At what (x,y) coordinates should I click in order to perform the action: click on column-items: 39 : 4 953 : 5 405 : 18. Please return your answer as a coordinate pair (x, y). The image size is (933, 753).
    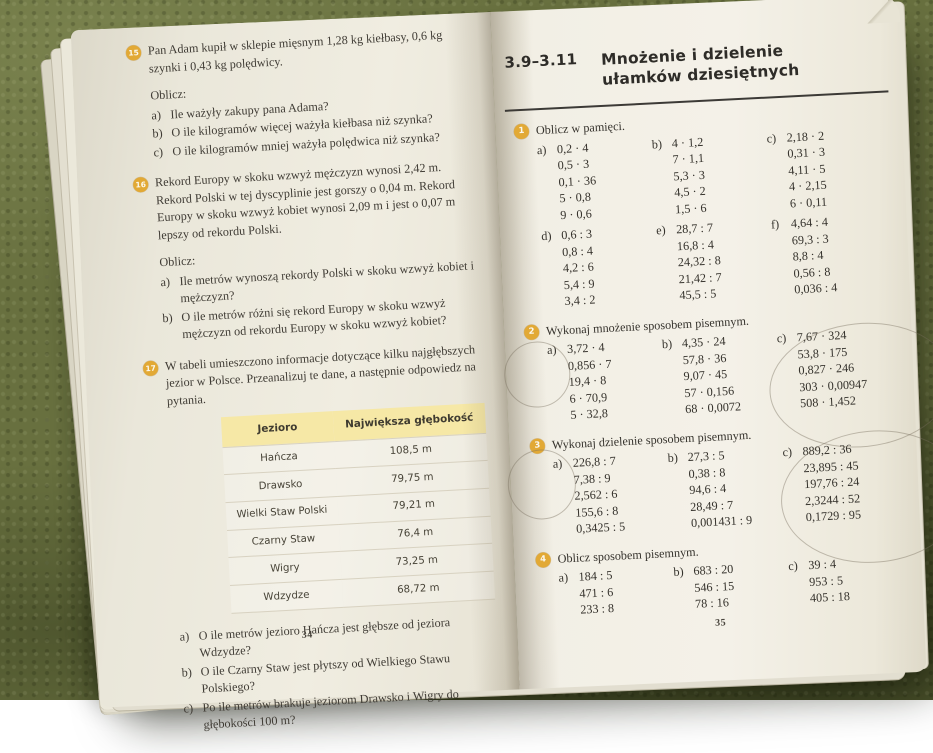
    Looking at the image, I should click on (829, 581).